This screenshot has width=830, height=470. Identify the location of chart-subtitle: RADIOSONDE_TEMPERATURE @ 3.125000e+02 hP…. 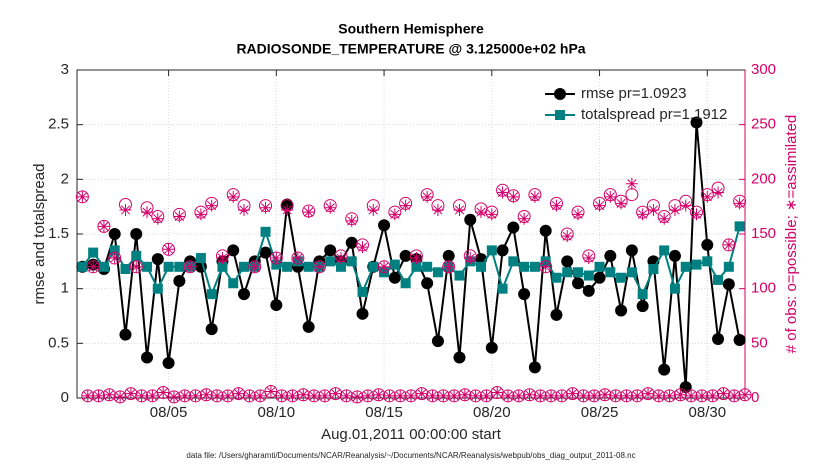
(410, 49).